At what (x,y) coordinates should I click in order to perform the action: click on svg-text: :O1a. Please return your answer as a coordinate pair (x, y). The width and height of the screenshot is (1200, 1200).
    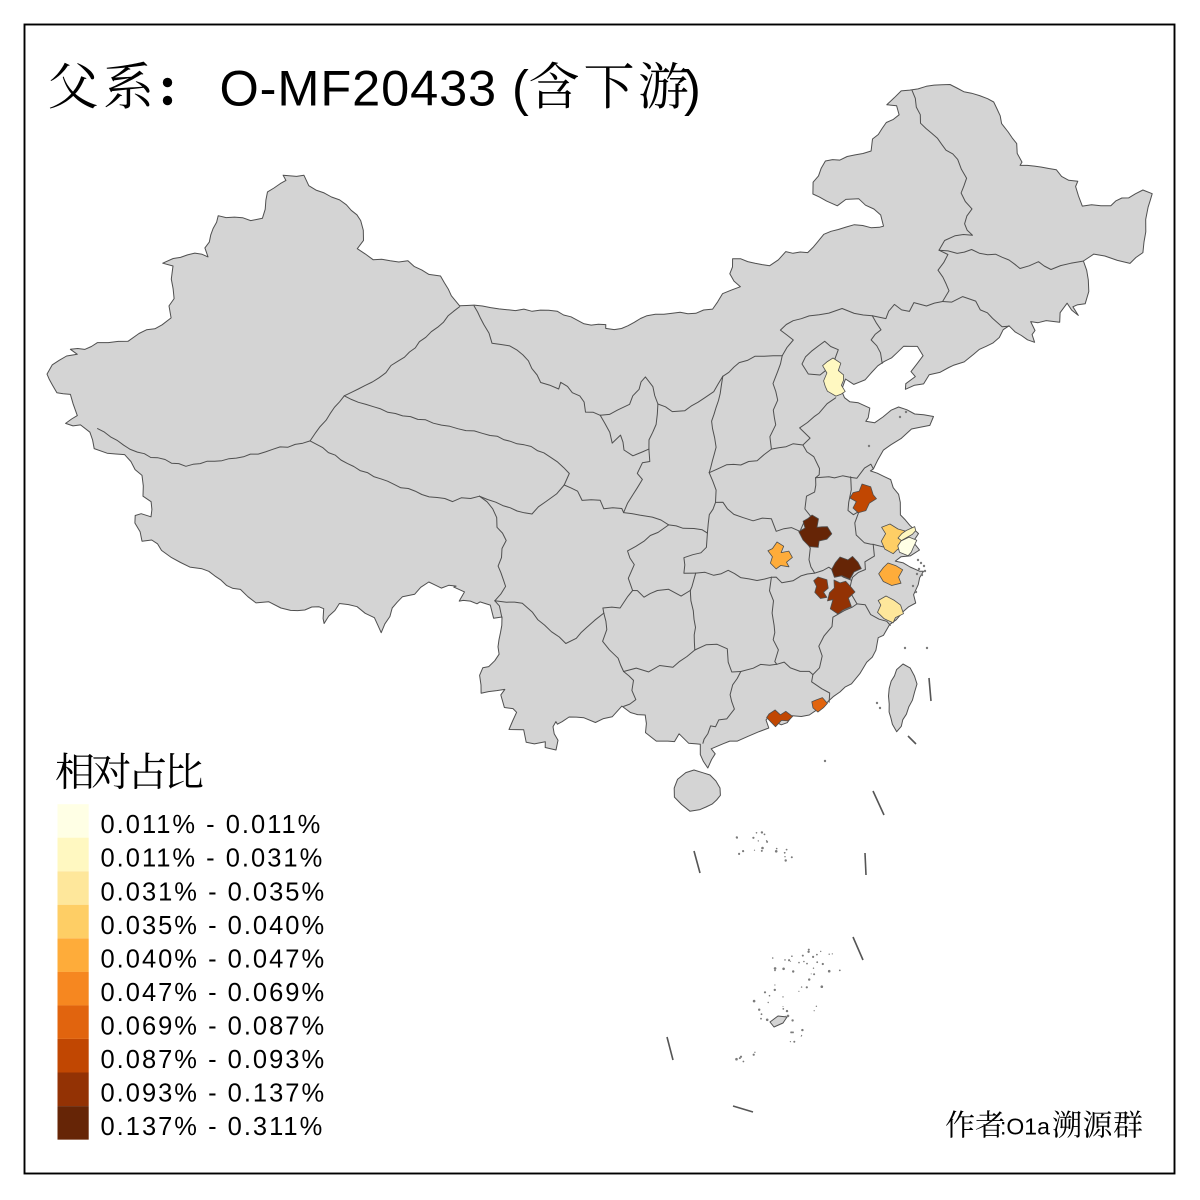
    Looking at the image, I should click on (1025, 1127).